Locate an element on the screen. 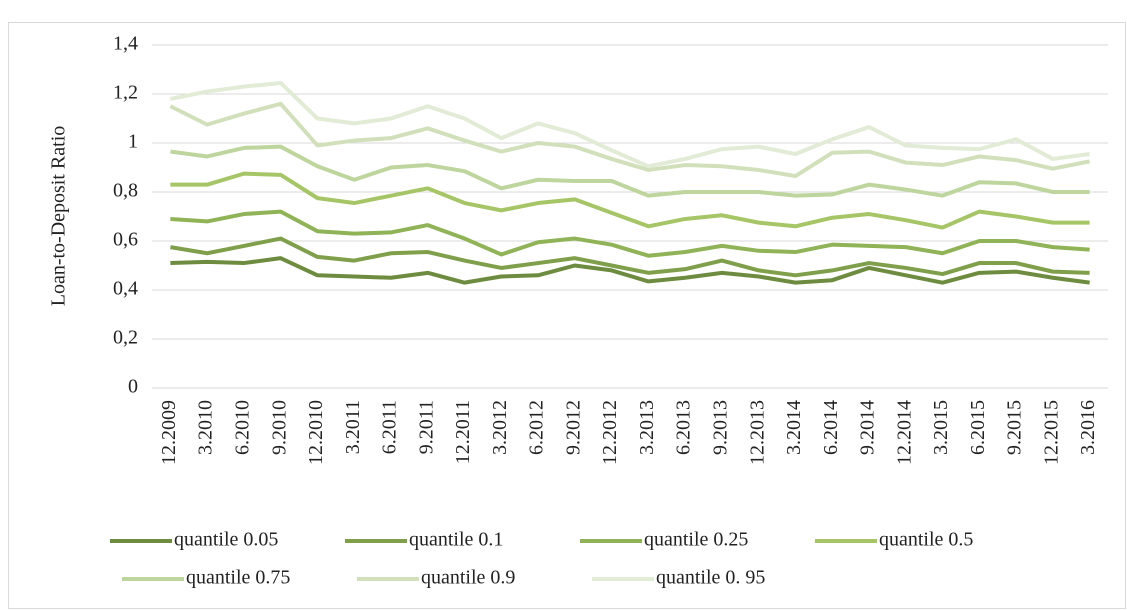 This screenshot has height=610, width=1127. legend-label: quantile 0. 95 is located at coordinates (710, 578).